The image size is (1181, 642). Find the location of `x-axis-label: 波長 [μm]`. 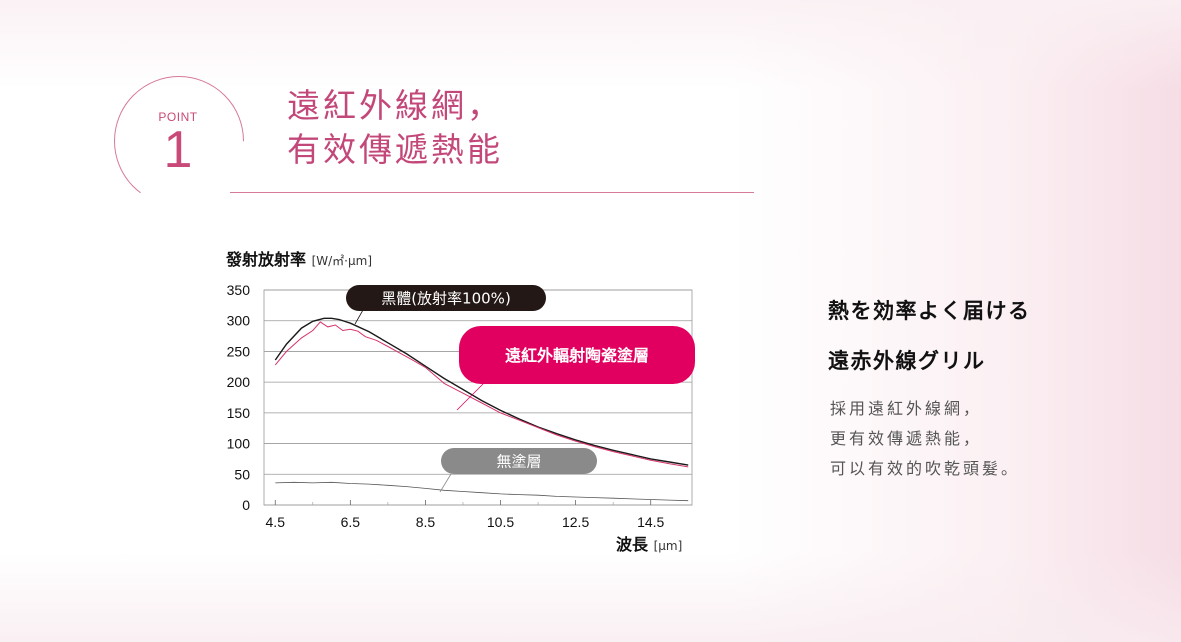

x-axis-label: 波長 [μm] is located at coordinates (649, 543).